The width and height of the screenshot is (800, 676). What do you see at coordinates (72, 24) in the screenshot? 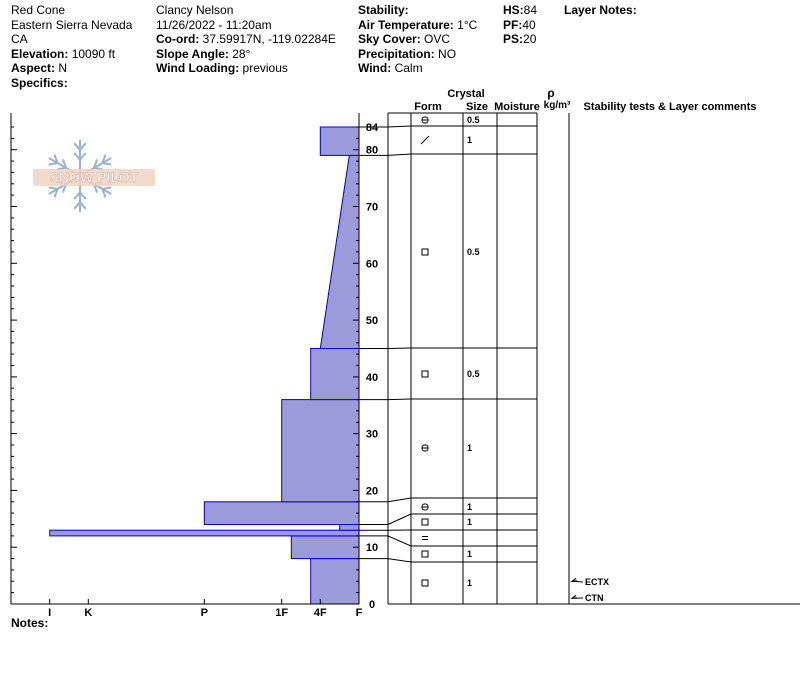
I see `range-name: Eastern Sierra Nevada` at bounding box center [72, 24].